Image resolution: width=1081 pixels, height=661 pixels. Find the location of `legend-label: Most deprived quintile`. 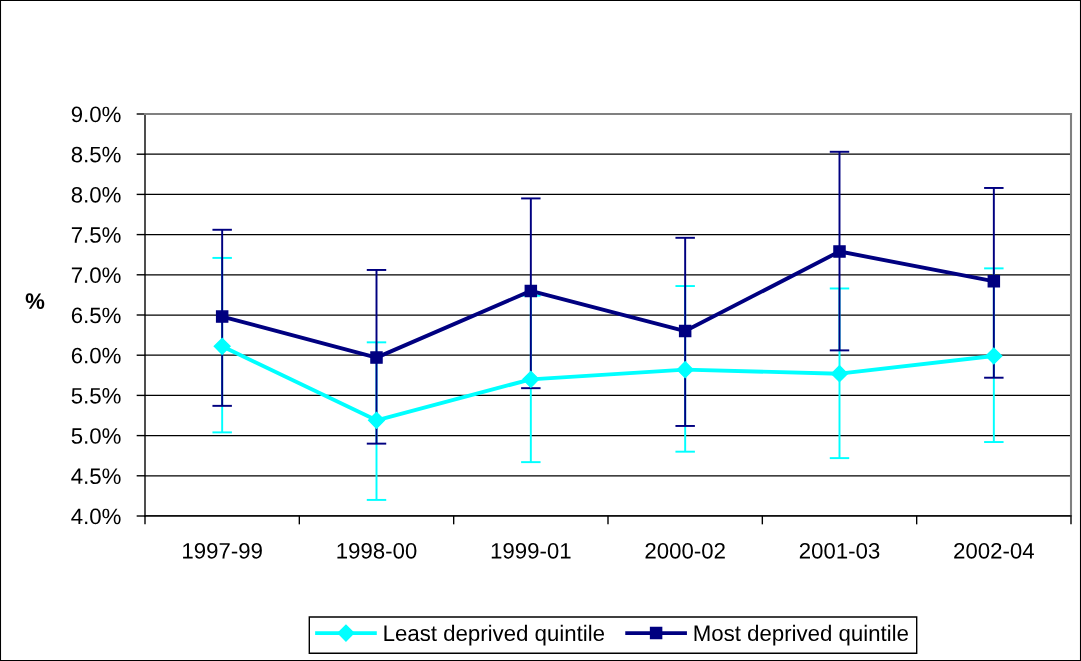

legend-label: Most deprived quintile is located at coordinates (801, 635).